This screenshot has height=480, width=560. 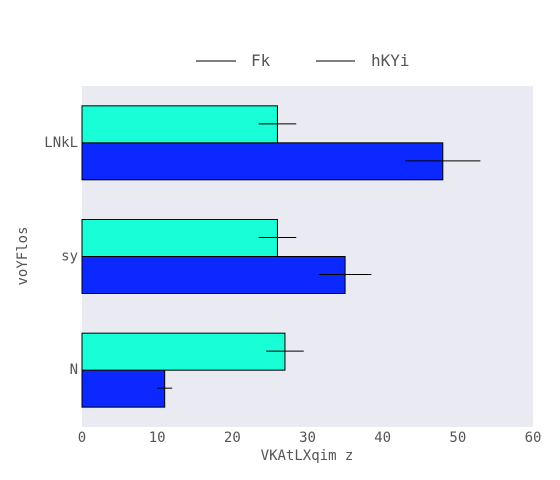 I want to click on x-axis-ticks: 0 10 20 30 40 50 60, so click(x=310, y=438).